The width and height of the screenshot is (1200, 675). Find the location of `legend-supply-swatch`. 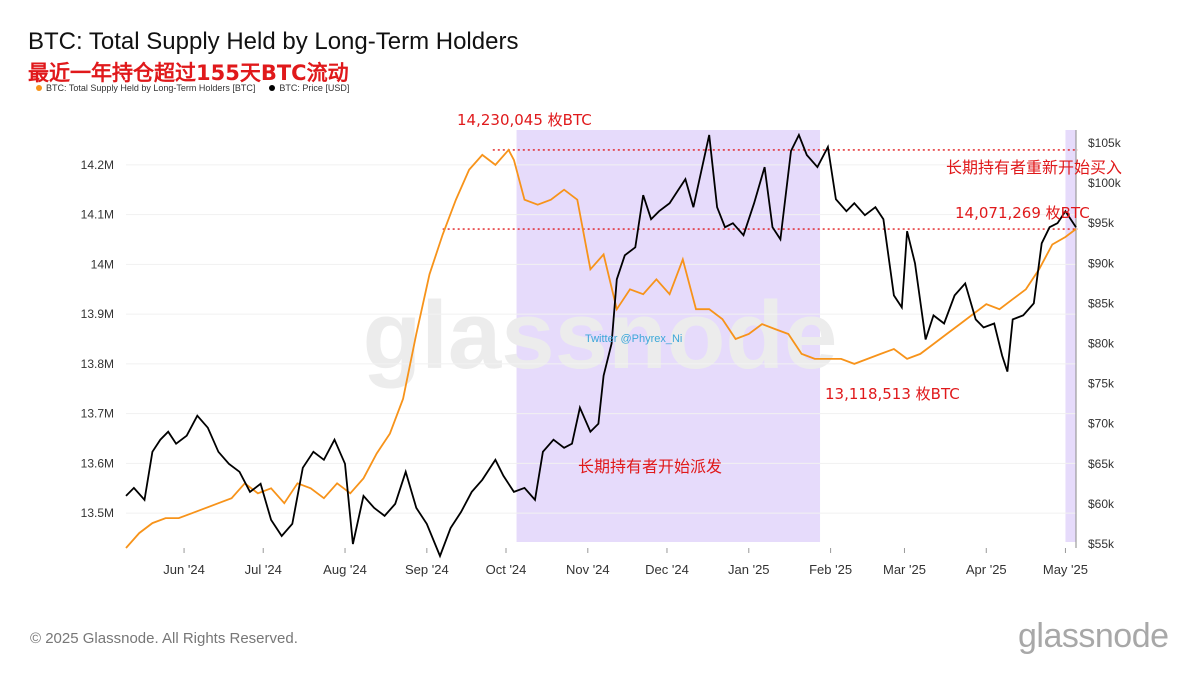

legend-supply-swatch is located at coordinates (39, 88).